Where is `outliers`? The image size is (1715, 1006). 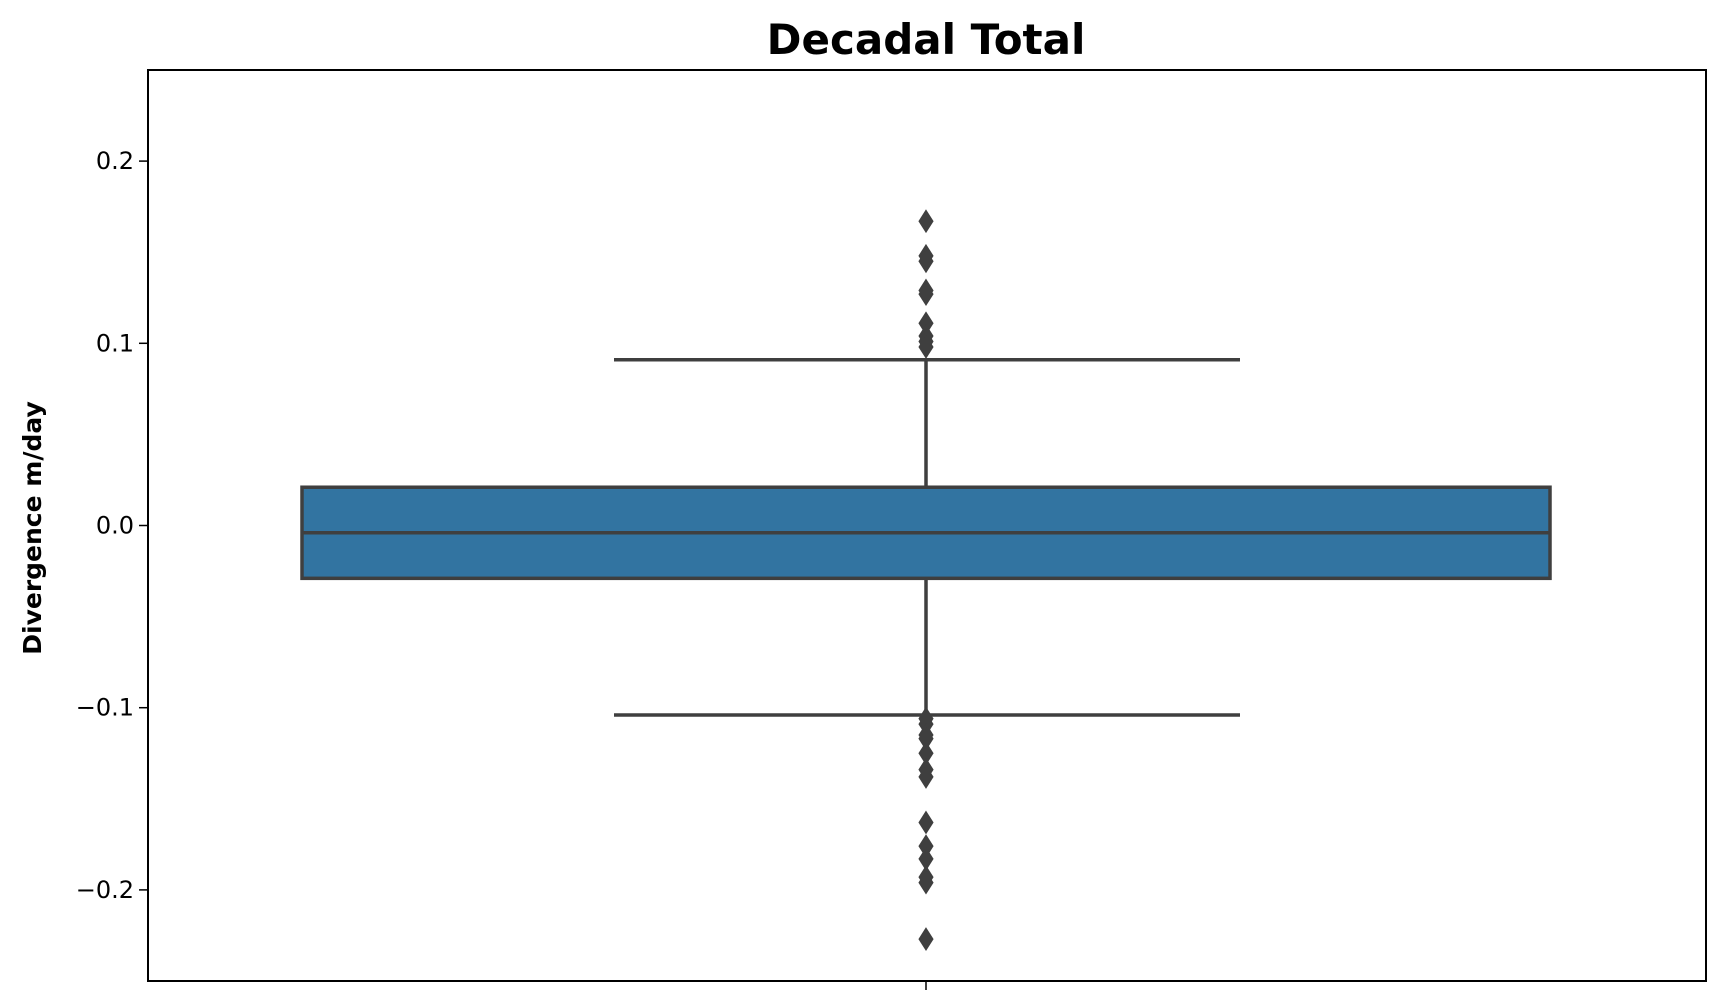
outliers is located at coordinates (926, 580).